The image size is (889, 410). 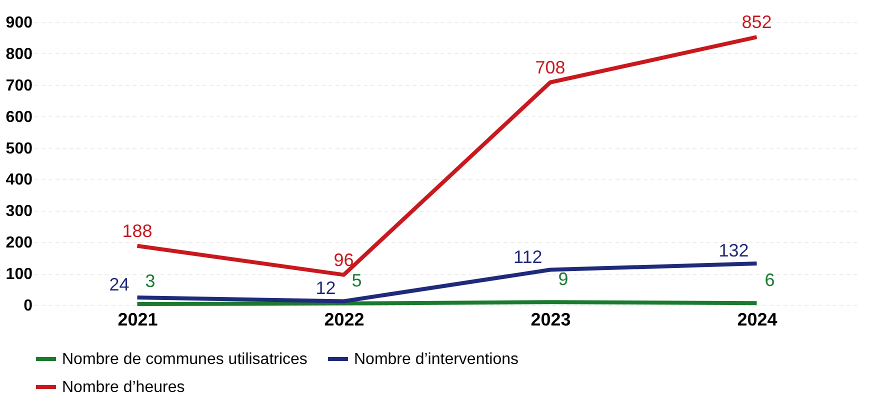 What do you see at coordinates (123, 387) in the screenshot?
I see `legend-label: Nombre d’heures` at bounding box center [123, 387].